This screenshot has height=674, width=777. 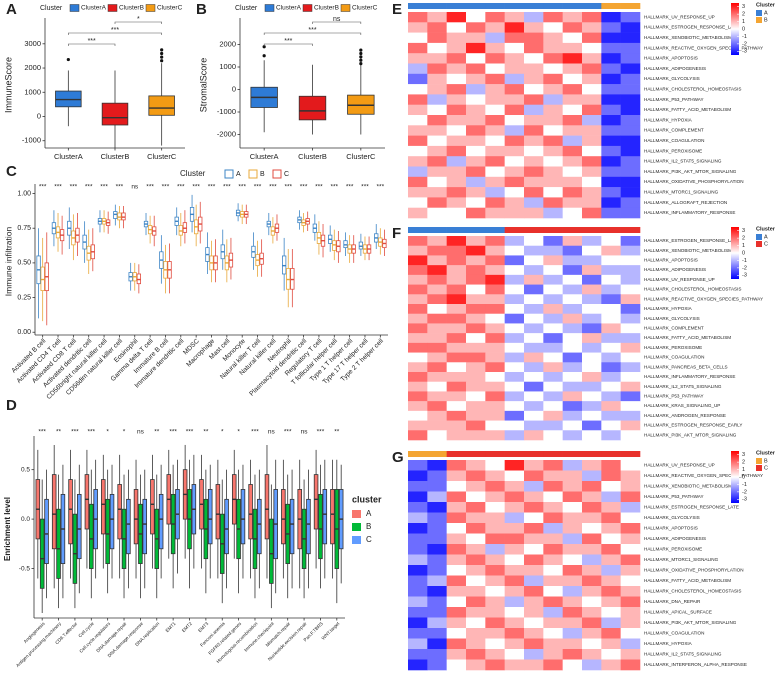 What do you see at coordinates (337, 432) in the screenshot?
I see `significance-label: **` at bounding box center [337, 432].